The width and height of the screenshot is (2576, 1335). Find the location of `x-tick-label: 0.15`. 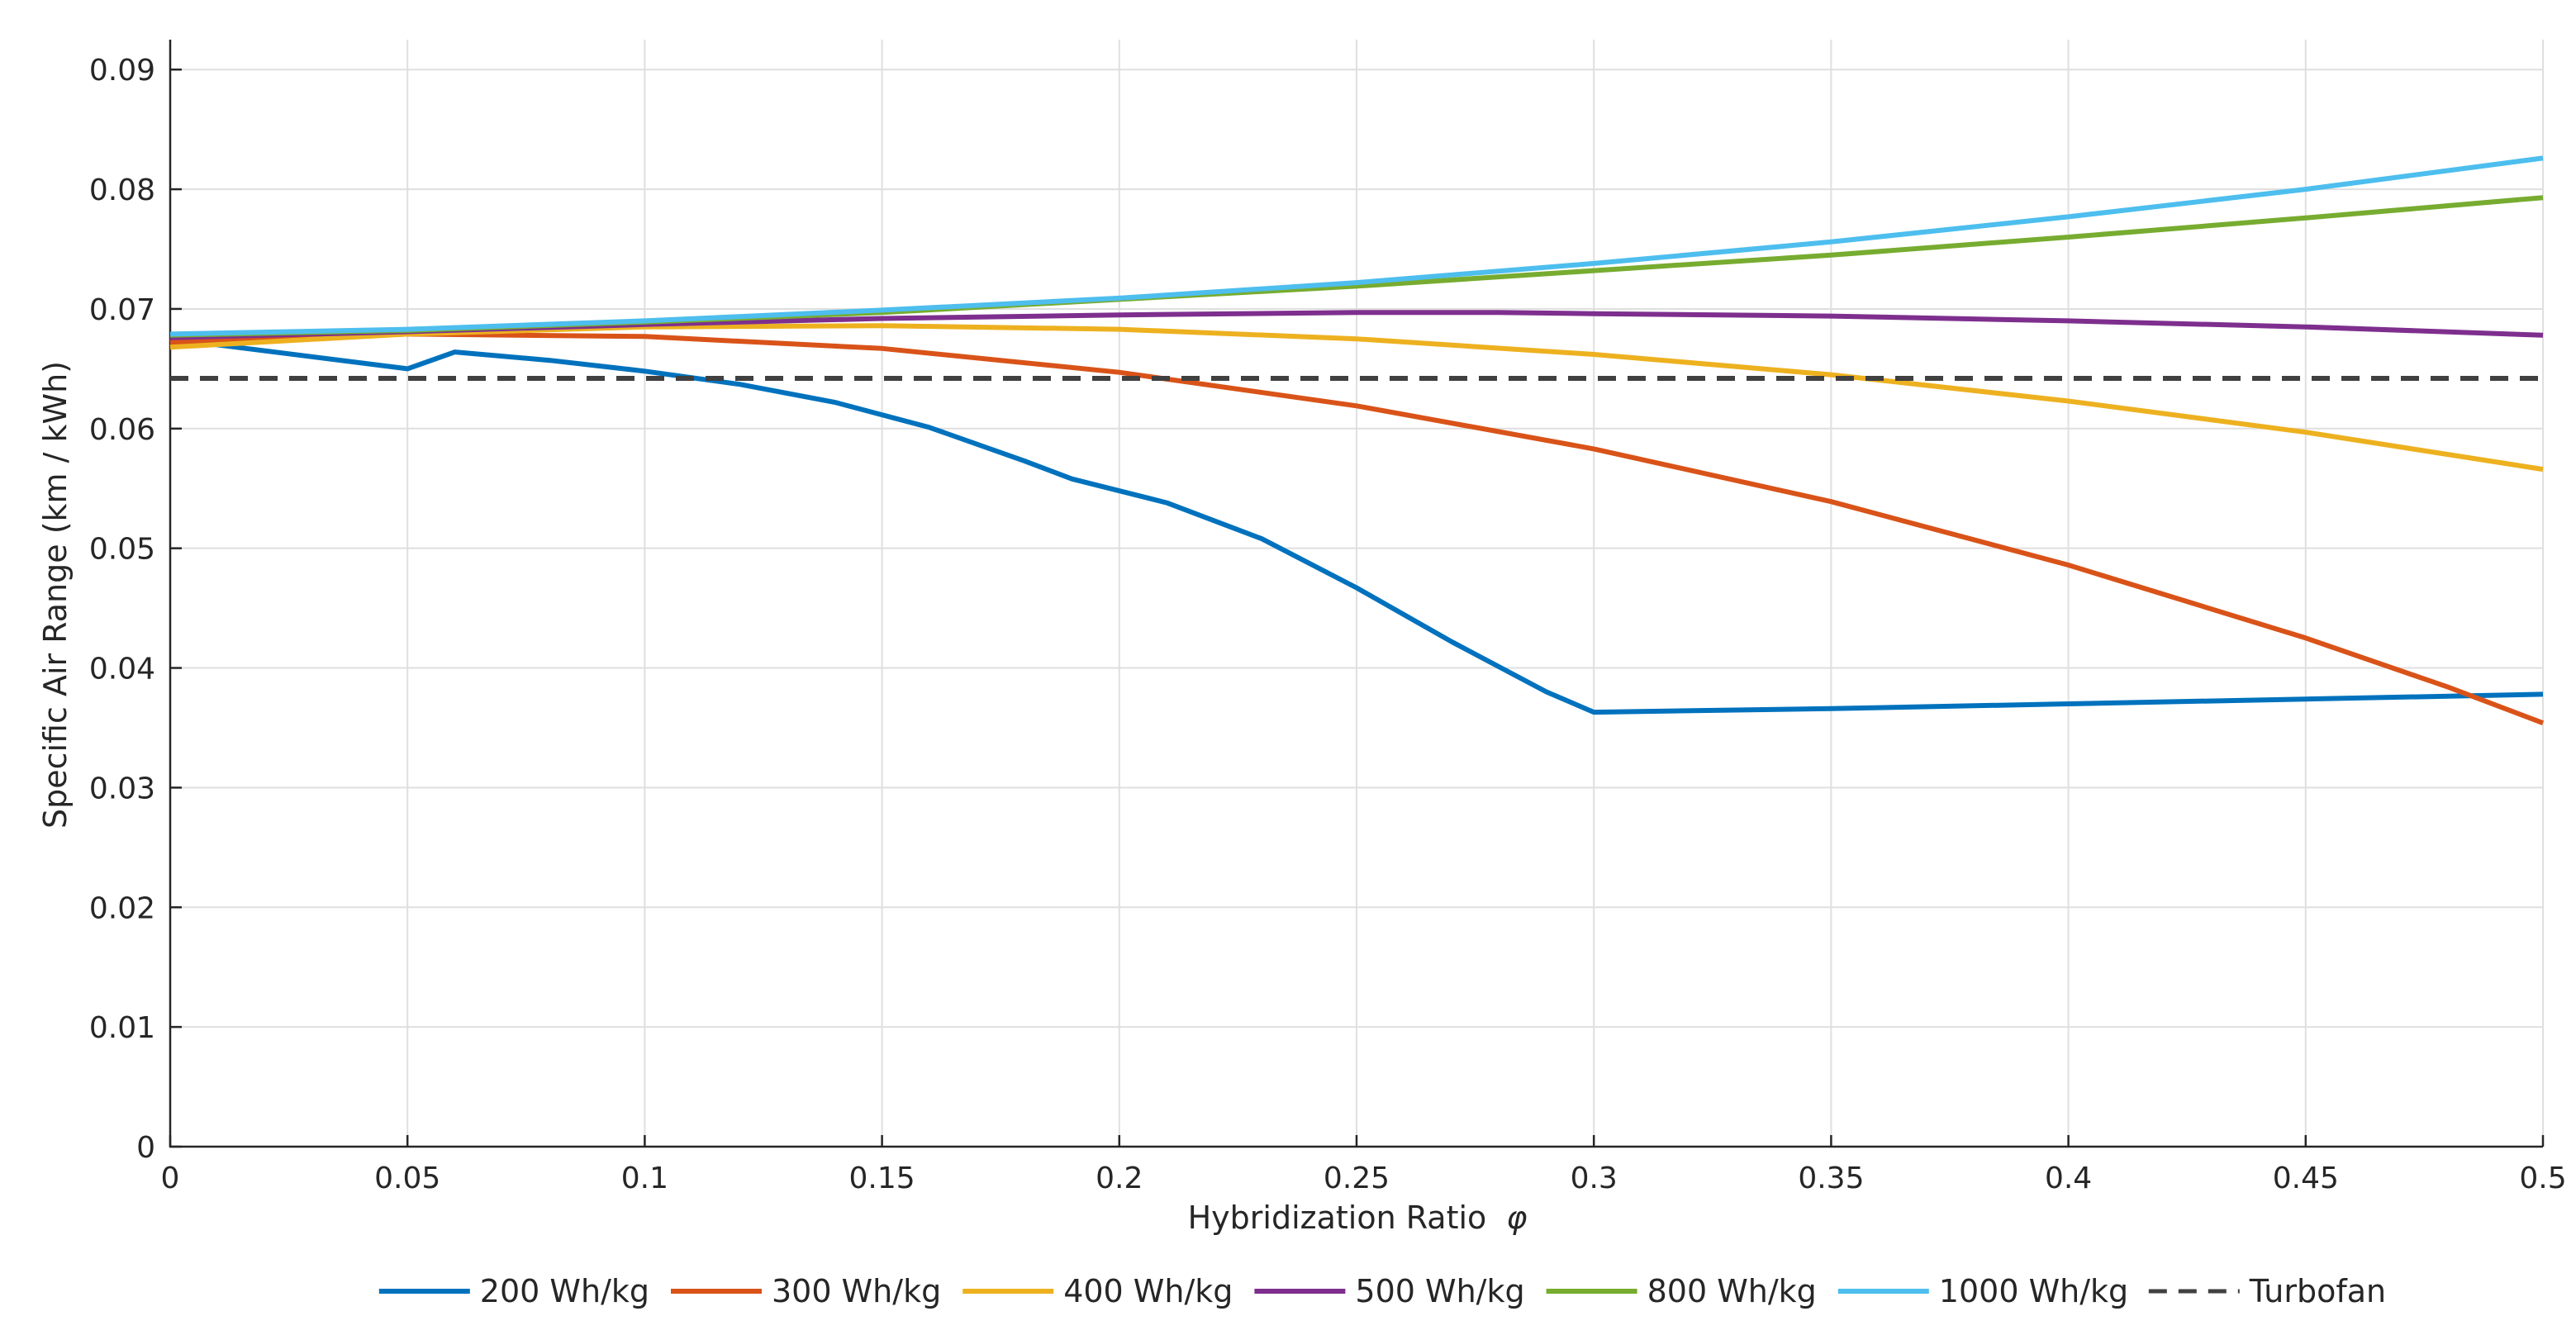

x-tick-label: 0.15 is located at coordinates (882, 1178).